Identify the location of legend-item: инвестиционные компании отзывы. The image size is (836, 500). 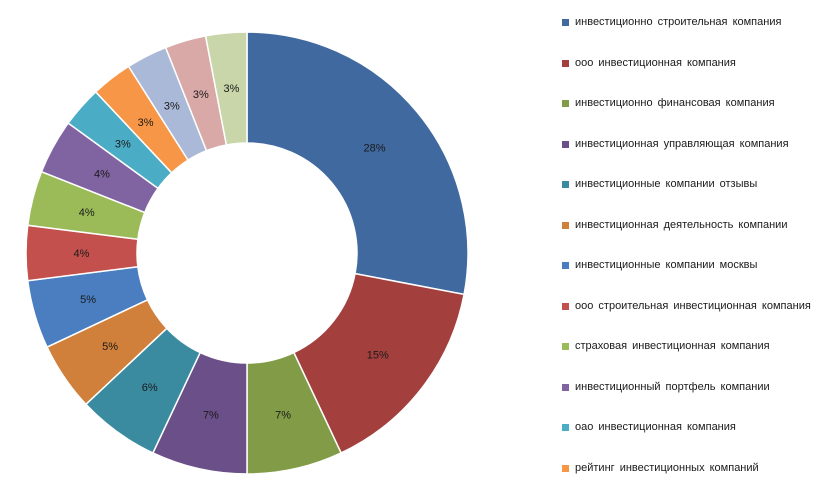
(698, 196).